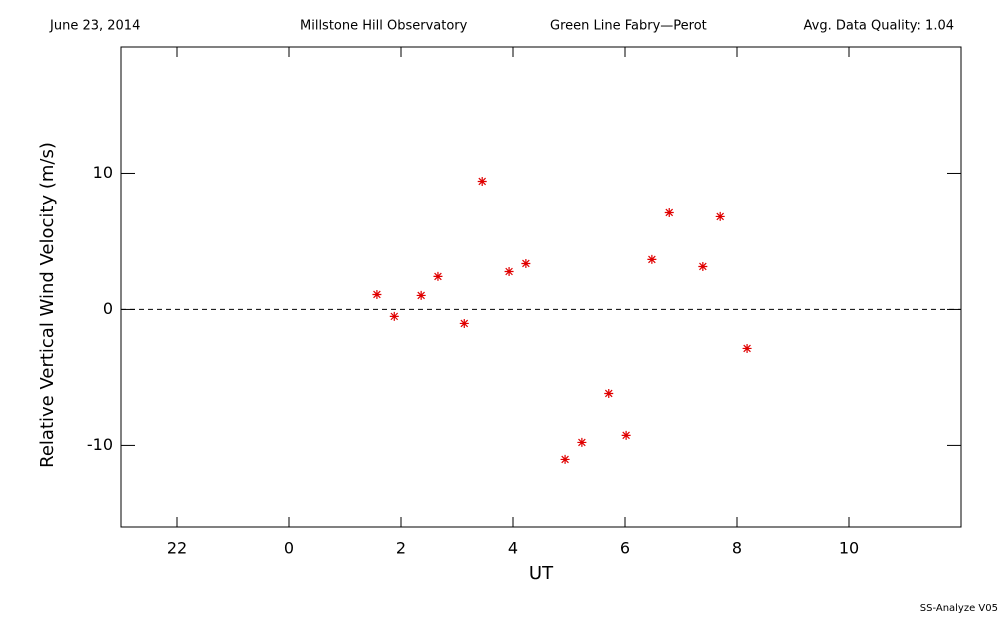 This screenshot has height=625, width=1000. What do you see at coordinates (100, 444) in the screenshot?
I see `y-tick-label: -10` at bounding box center [100, 444].